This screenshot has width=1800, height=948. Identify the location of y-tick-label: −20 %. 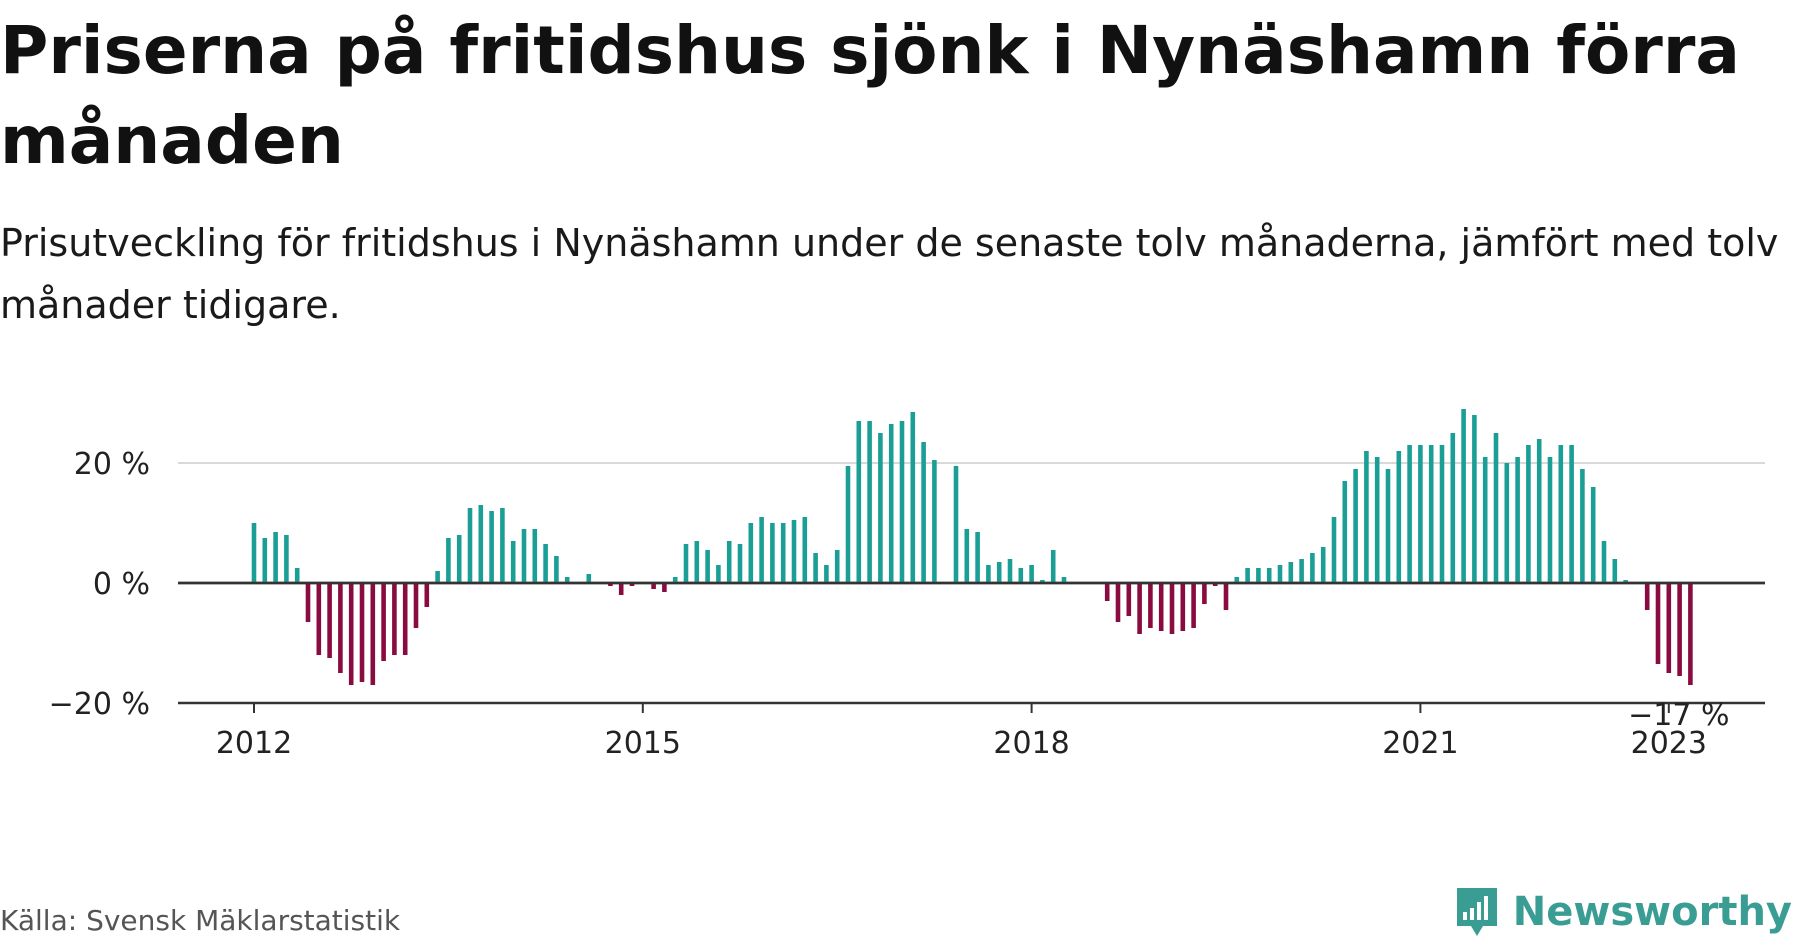
(99, 704).